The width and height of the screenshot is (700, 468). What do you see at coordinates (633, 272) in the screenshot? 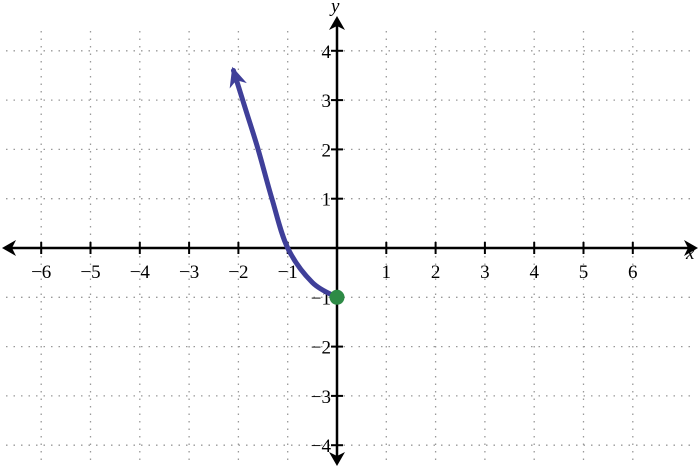
I see `x-tick-label: 6` at bounding box center [633, 272].